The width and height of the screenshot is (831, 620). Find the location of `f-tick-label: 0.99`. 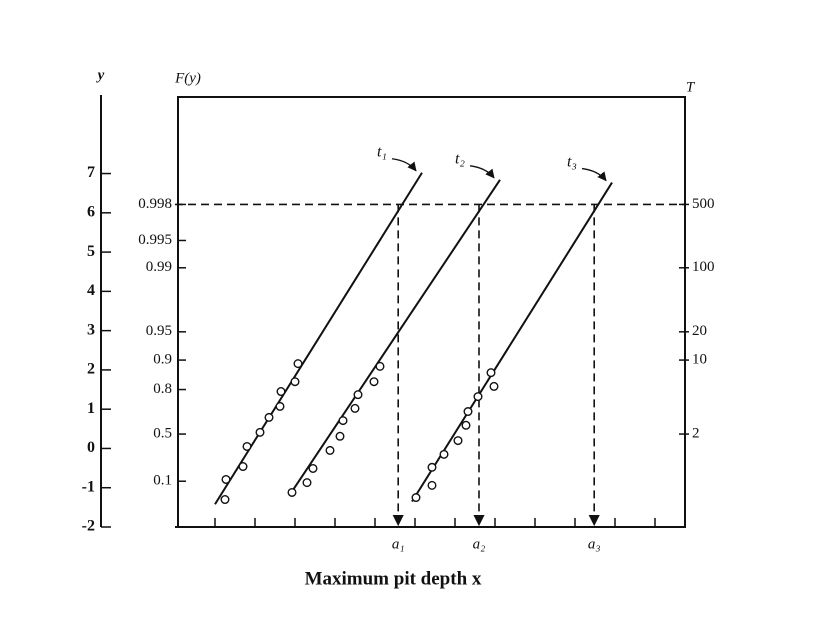

f-tick-label: 0.99 is located at coordinates (159, 267).